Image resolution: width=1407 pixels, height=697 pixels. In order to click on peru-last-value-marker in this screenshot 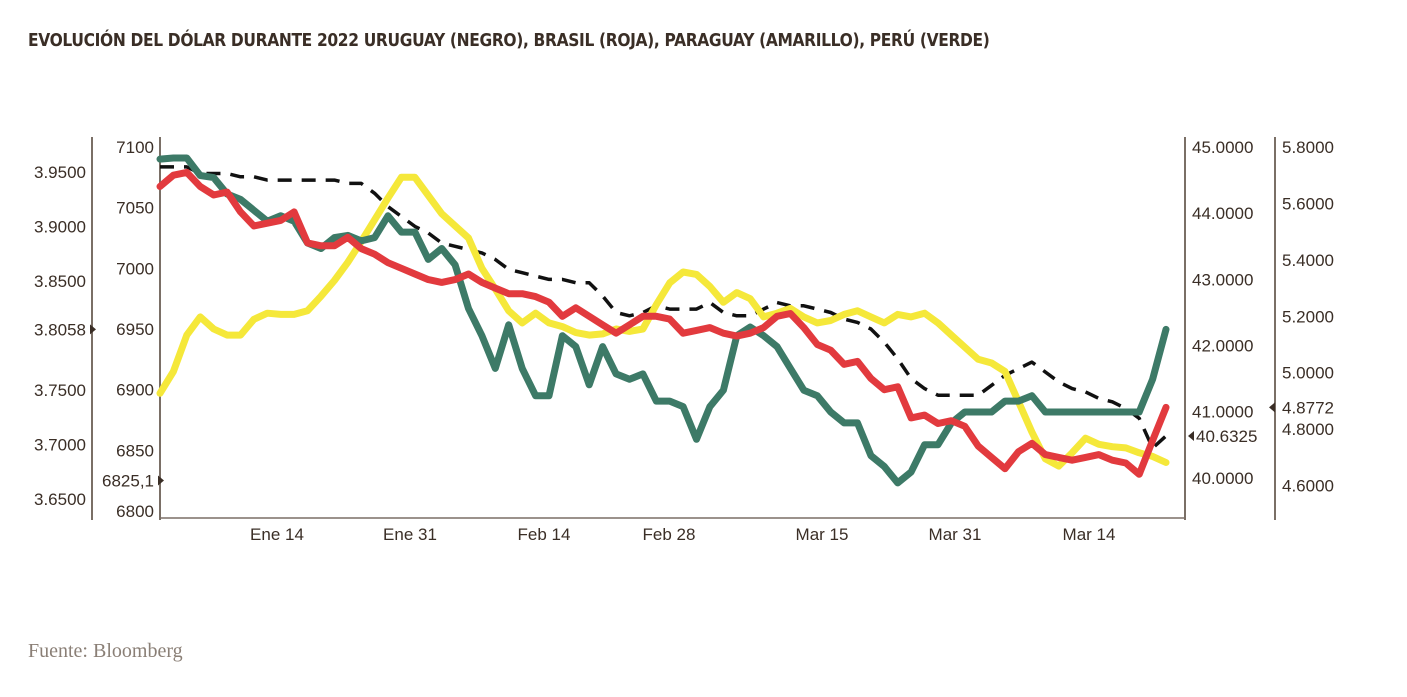, I will do `click(93, 329)`.